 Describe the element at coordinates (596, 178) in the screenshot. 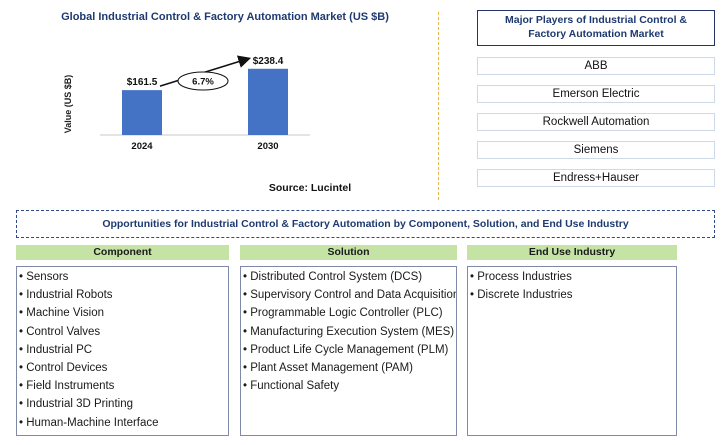

I see `player-item: Endress+Hauser` at that location.